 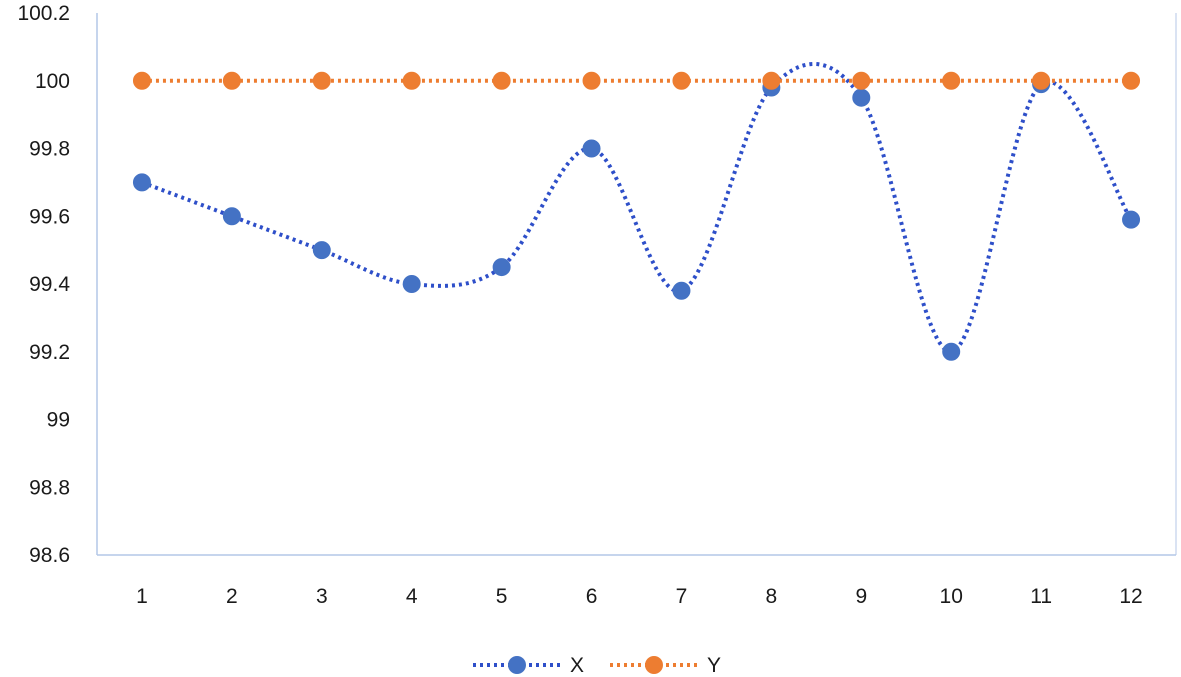 What do you see at coordinates (665, 665) in the screenshot?
I see `legend-item-y: Y` at bounding box center [665, 665].